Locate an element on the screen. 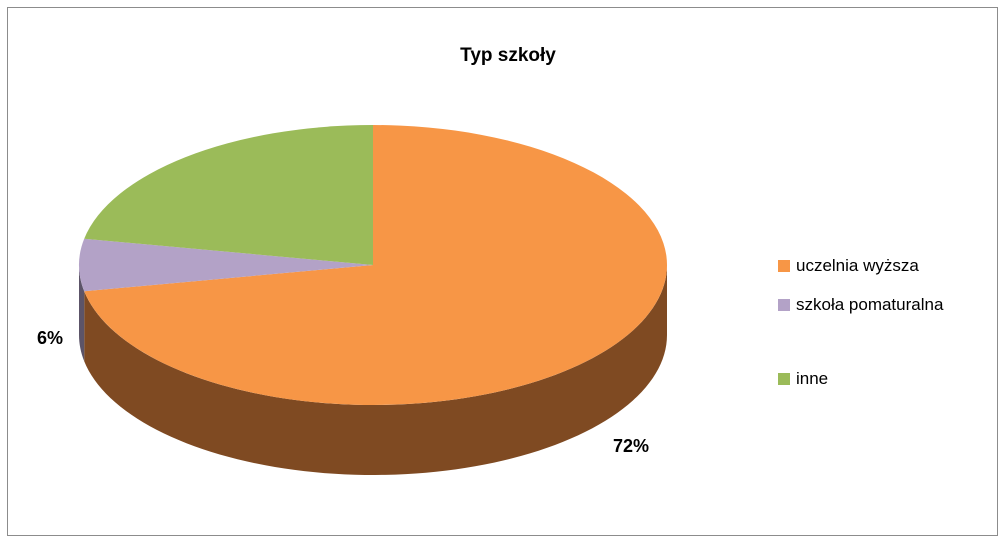 Image resolution: width=1006 pixels, height=538 pixels. legend-swatch-inne is located at coordinates (784, 379).